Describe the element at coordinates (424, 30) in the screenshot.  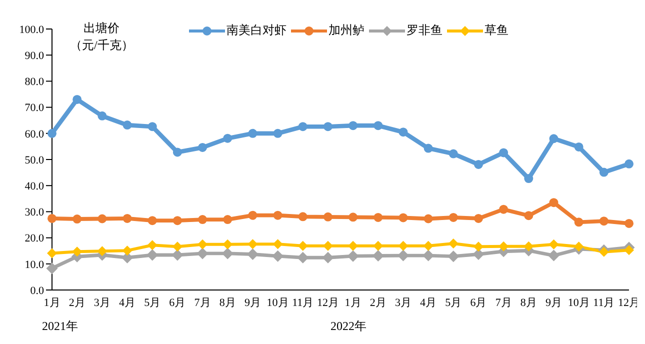
I see `legend-label: 罗非鱼` at that location.